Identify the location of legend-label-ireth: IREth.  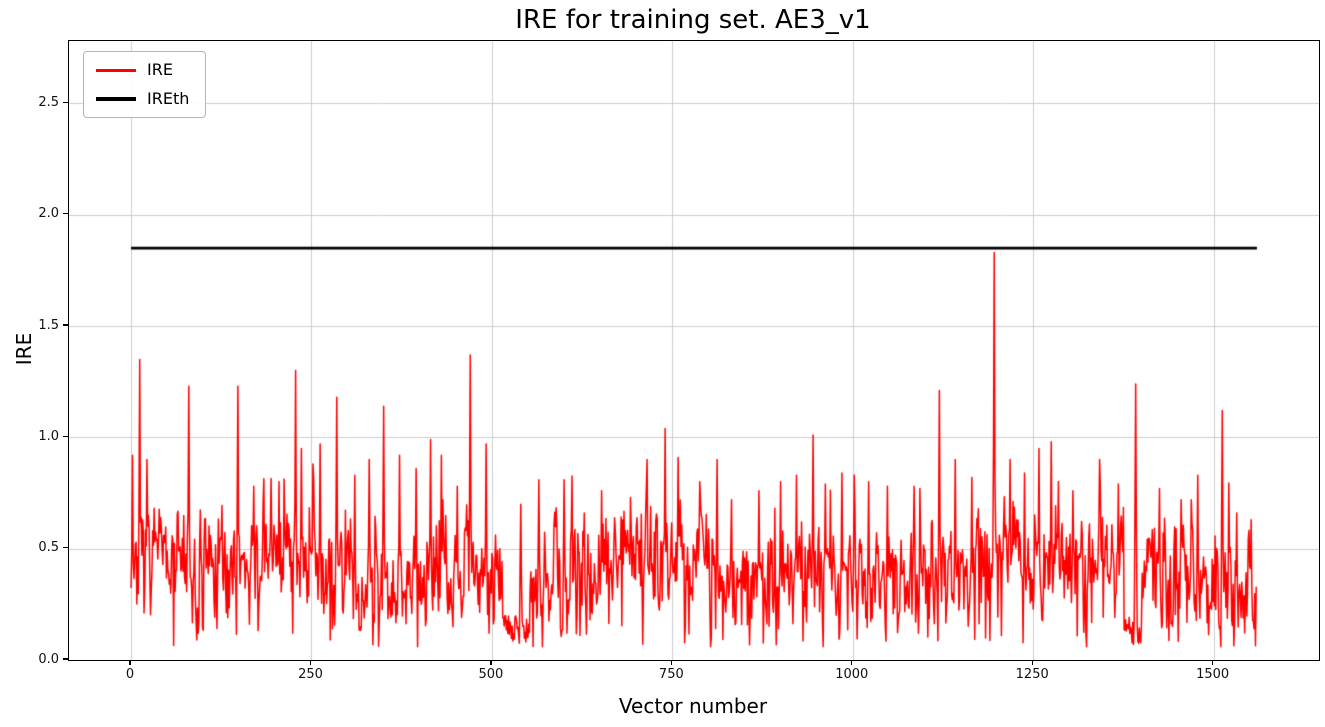
(168, 98).